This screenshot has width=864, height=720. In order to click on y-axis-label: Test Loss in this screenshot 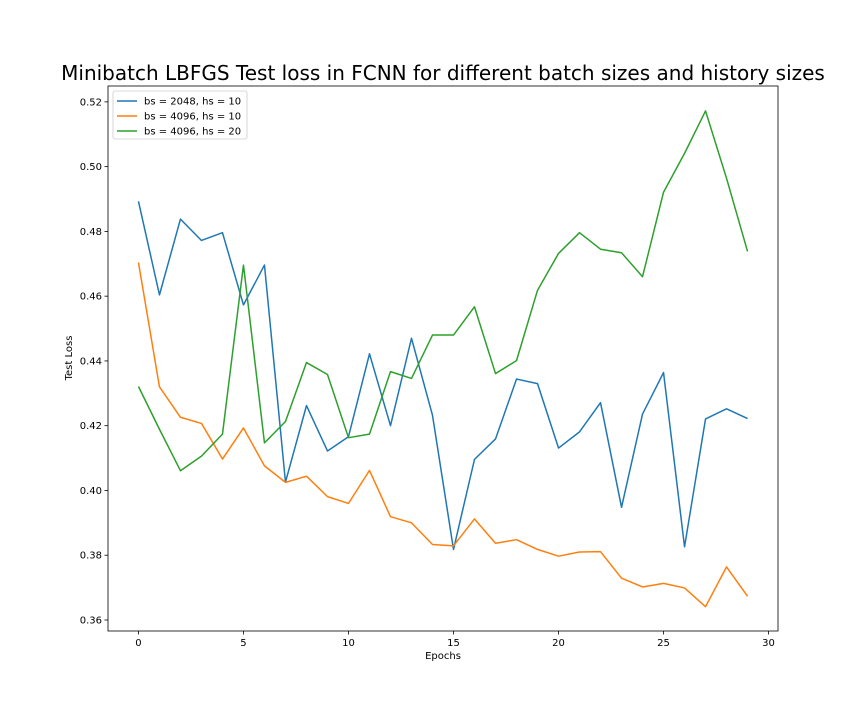, I will do `click(69, 359)`.